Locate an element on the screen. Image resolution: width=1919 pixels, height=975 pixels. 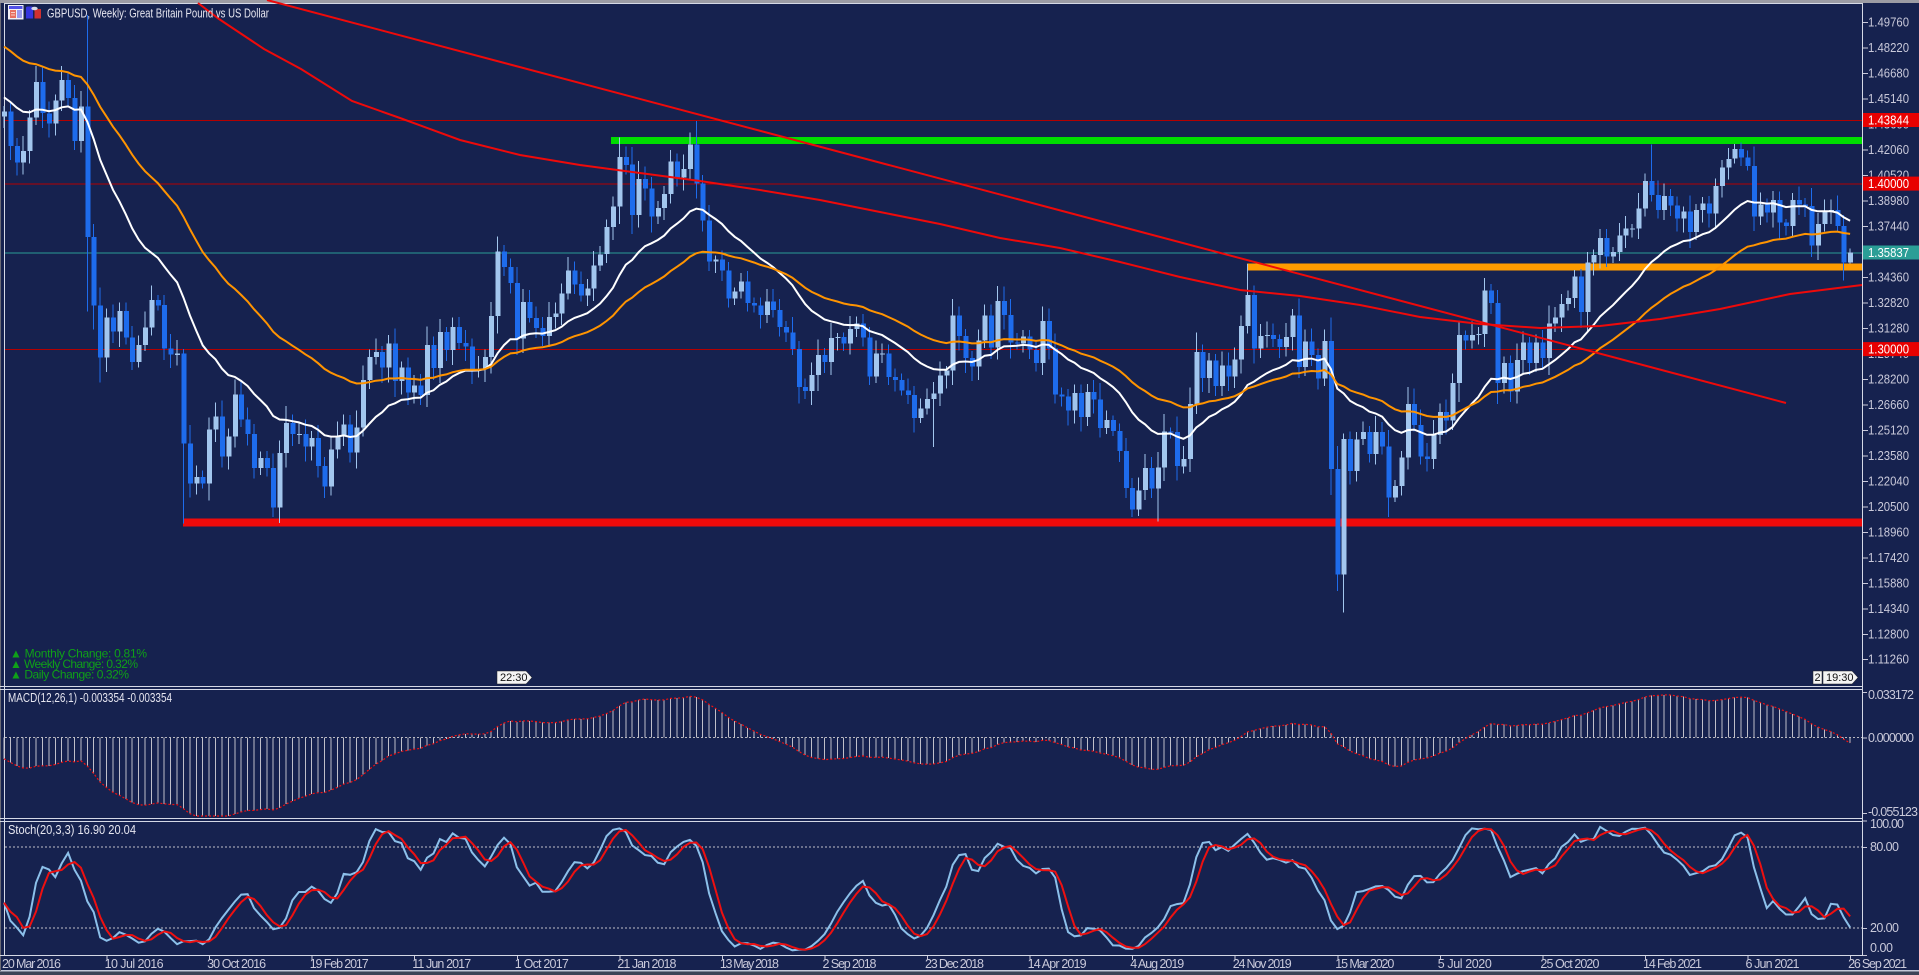
svg-text: 11 Jun 2017 is located at coordinates (441, 964).